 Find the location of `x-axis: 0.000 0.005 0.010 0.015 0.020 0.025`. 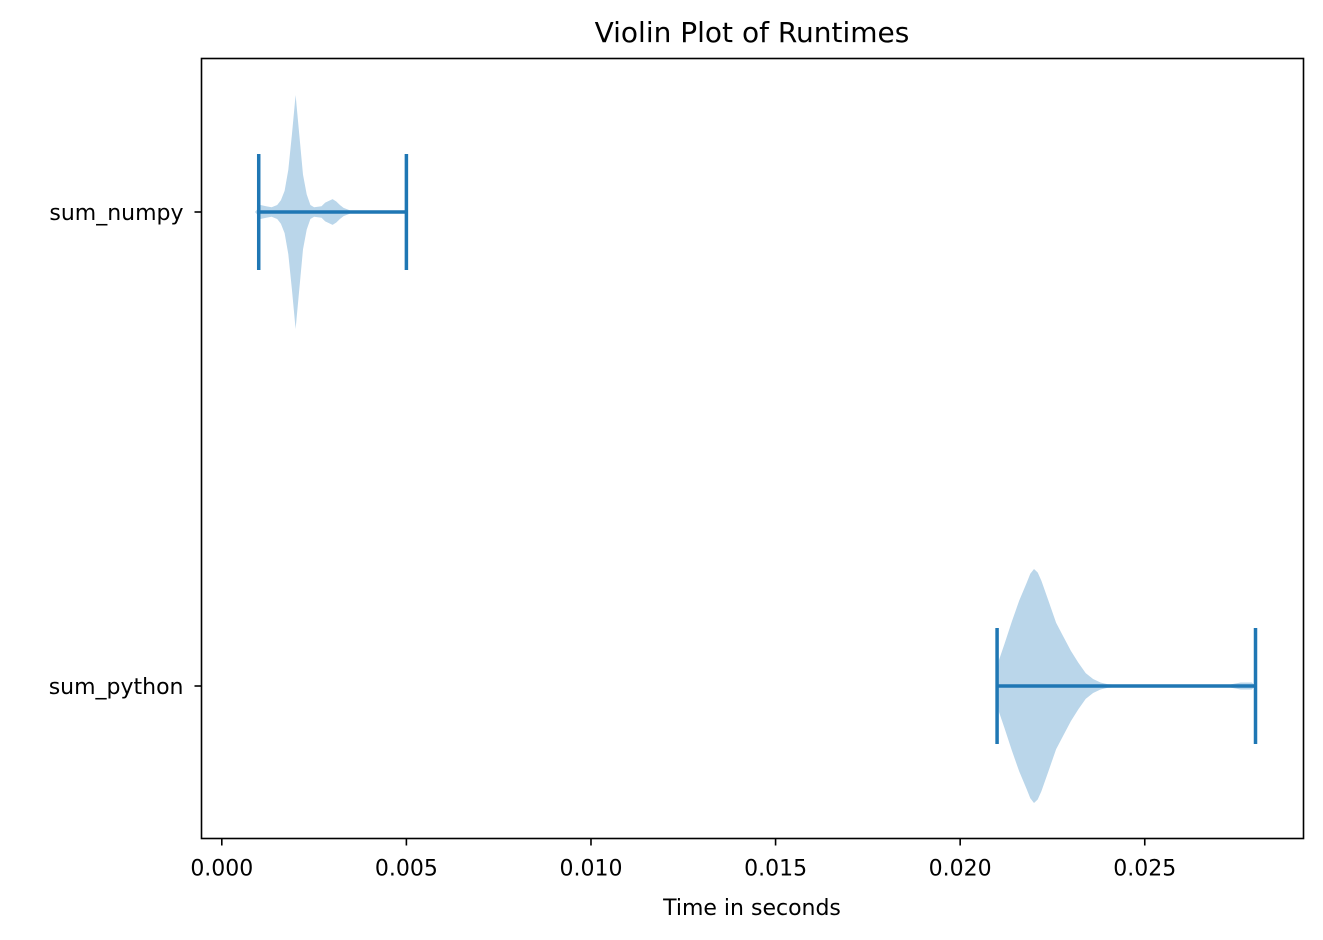

x-axis: 0.000 0.005 0.010 0.015 0.020 0.025 is located at coordinates (683, 860).